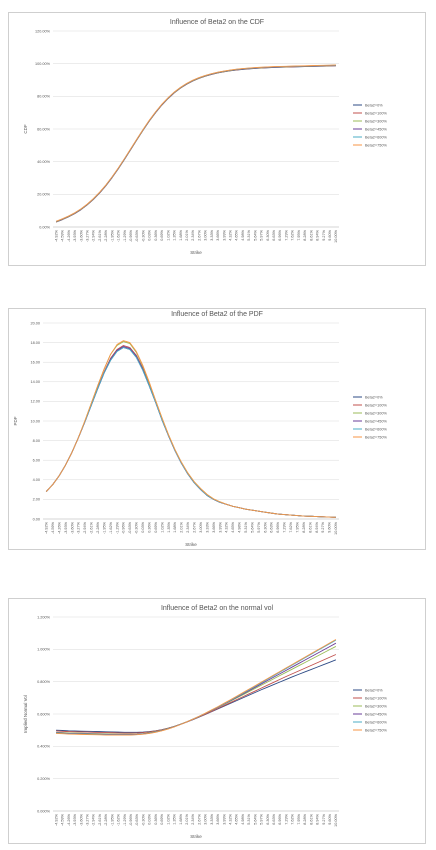 The width and height of the screenshot is (436, 850). Describe the element at coordinates (376, 437) in the screenshot. I see `legend-label: Beta2=750%` at that location.